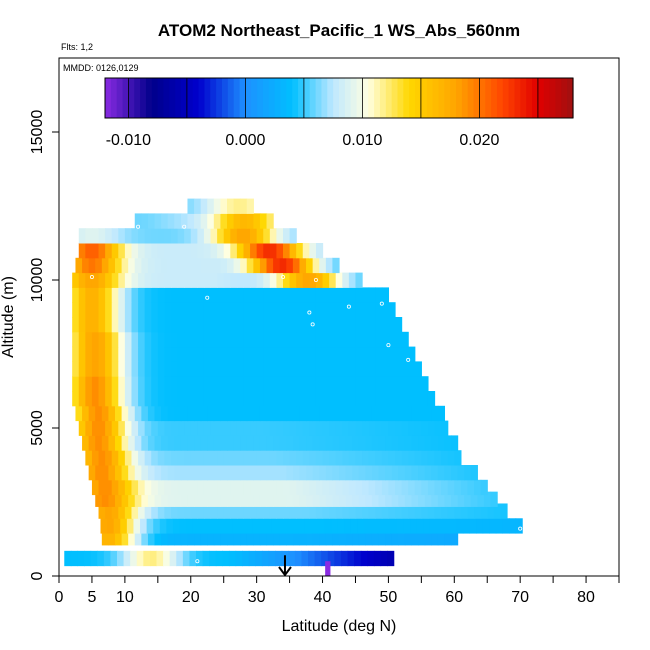 This screenshot has width=650, height=650. What do you see at coordinates (91, 277) in the screenshot?
I see `flight-point` at bounding box center [91, 277].